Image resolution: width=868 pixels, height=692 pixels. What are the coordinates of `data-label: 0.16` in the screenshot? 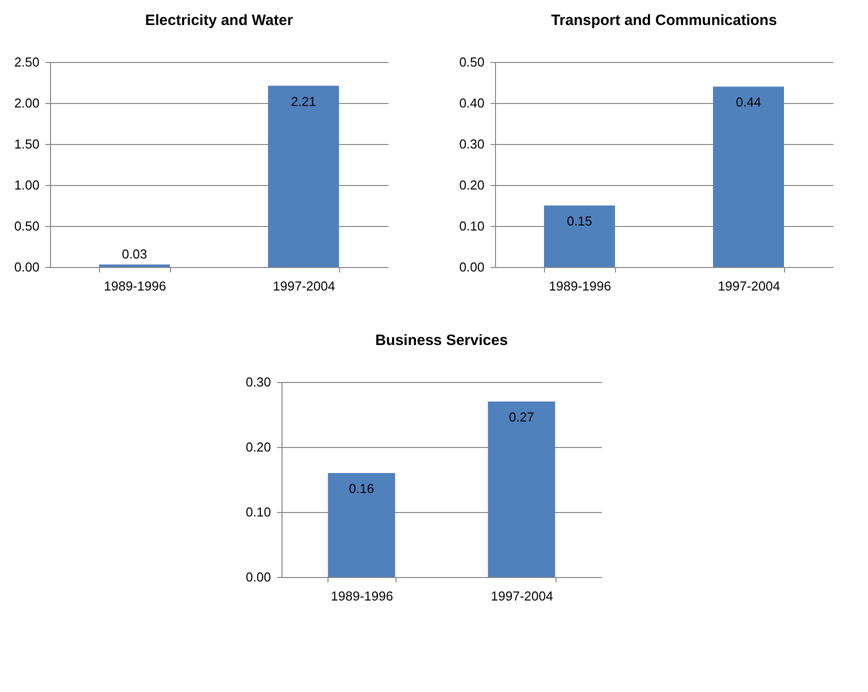 It's located at (361, 488).